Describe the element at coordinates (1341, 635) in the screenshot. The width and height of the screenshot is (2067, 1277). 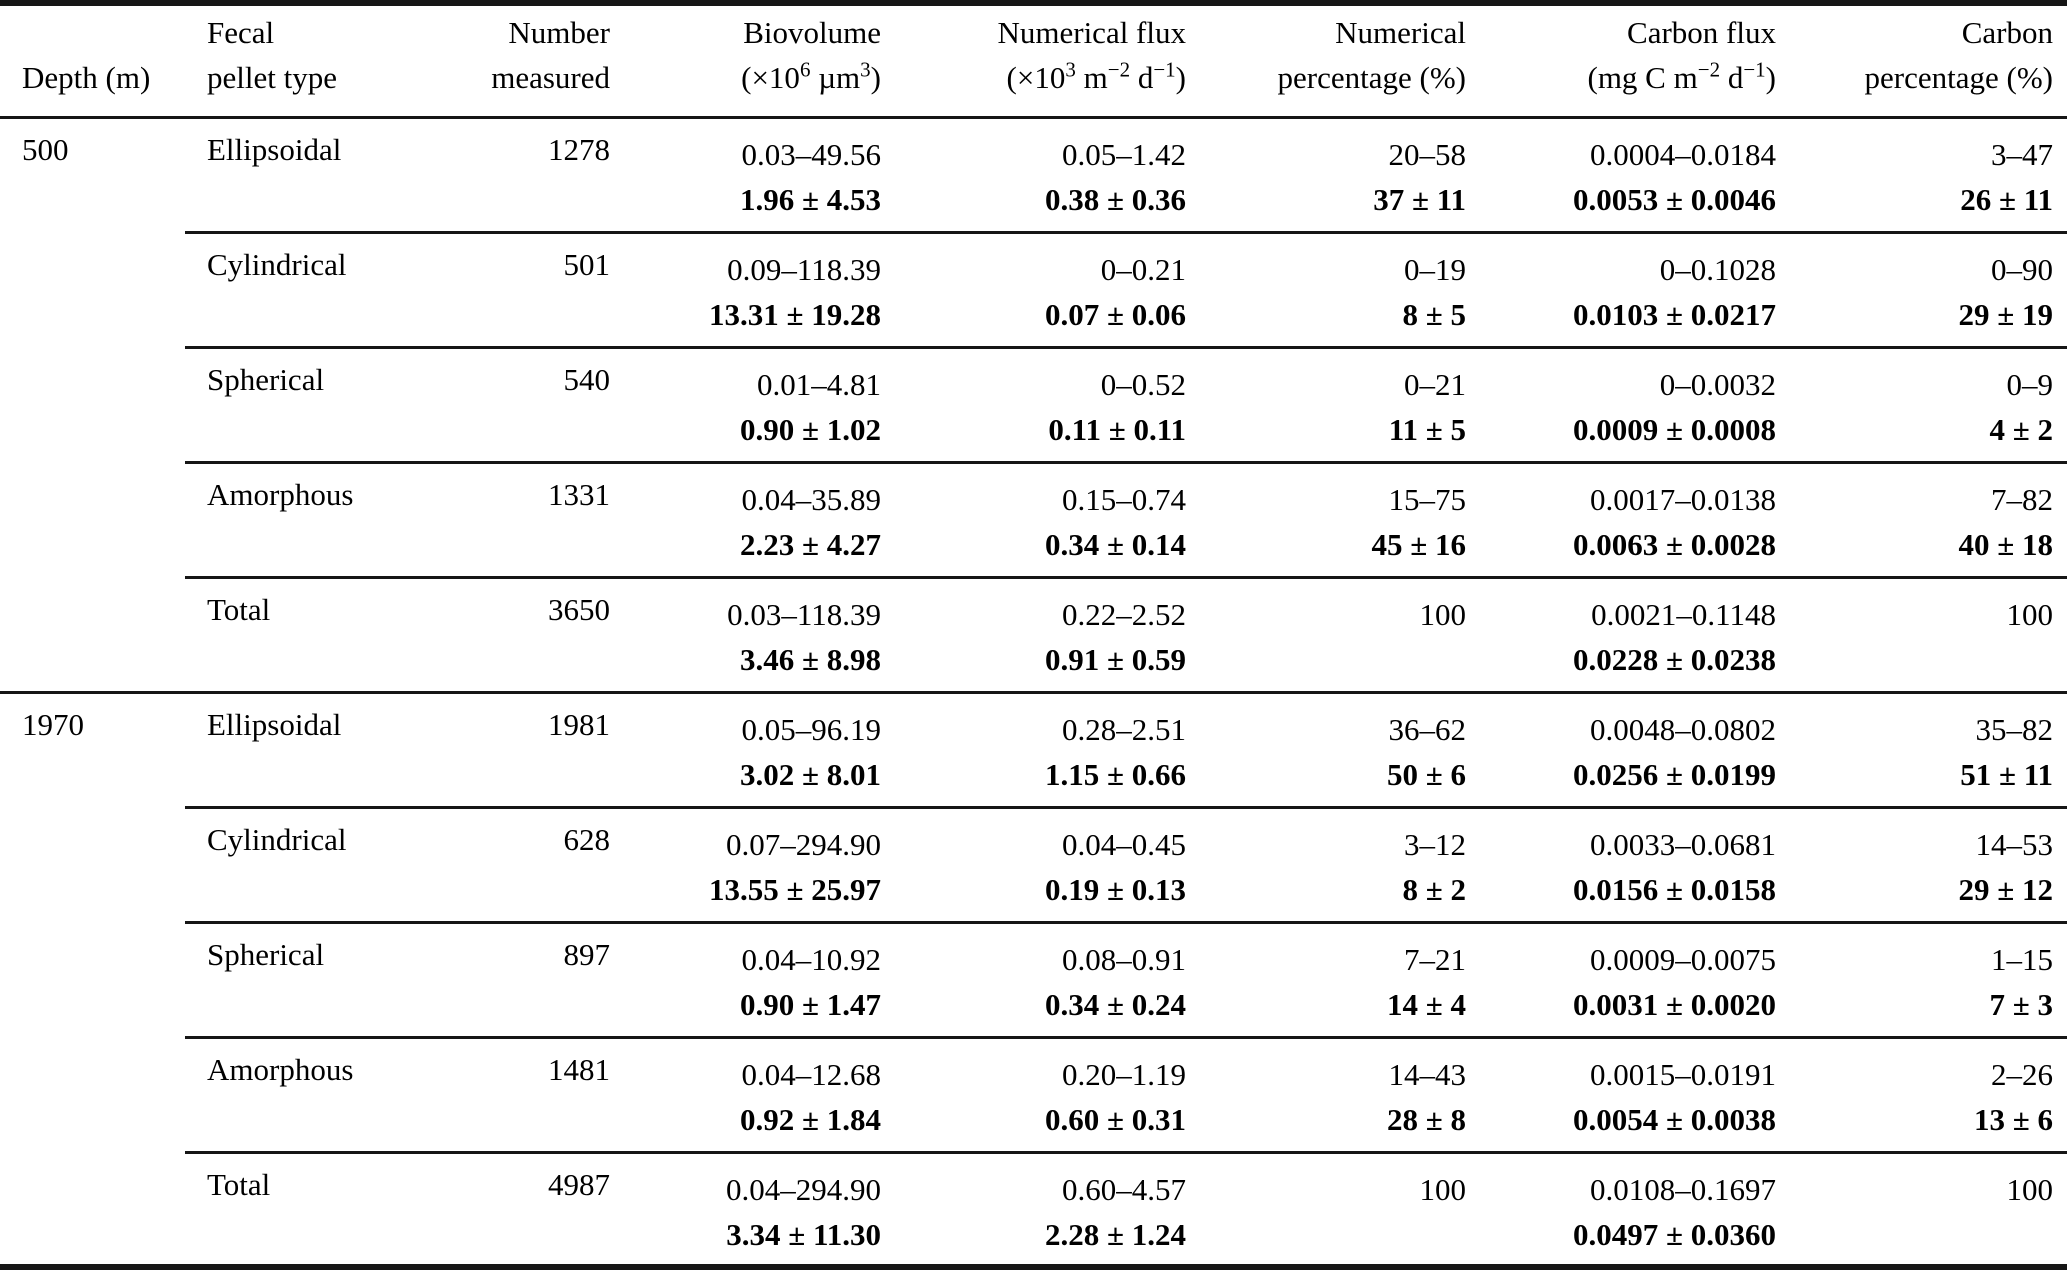
I see `cell-numerical-percentage: 100` at that location.